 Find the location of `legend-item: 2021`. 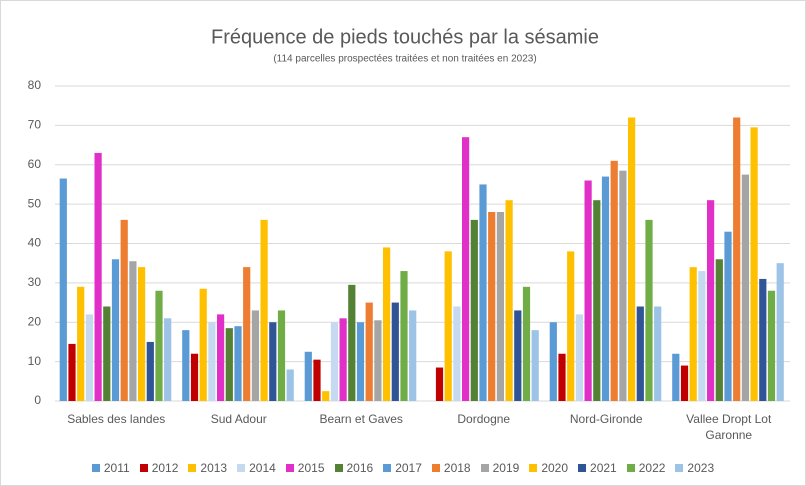

legend-item: 2021 is located at coordinates (597, 468).